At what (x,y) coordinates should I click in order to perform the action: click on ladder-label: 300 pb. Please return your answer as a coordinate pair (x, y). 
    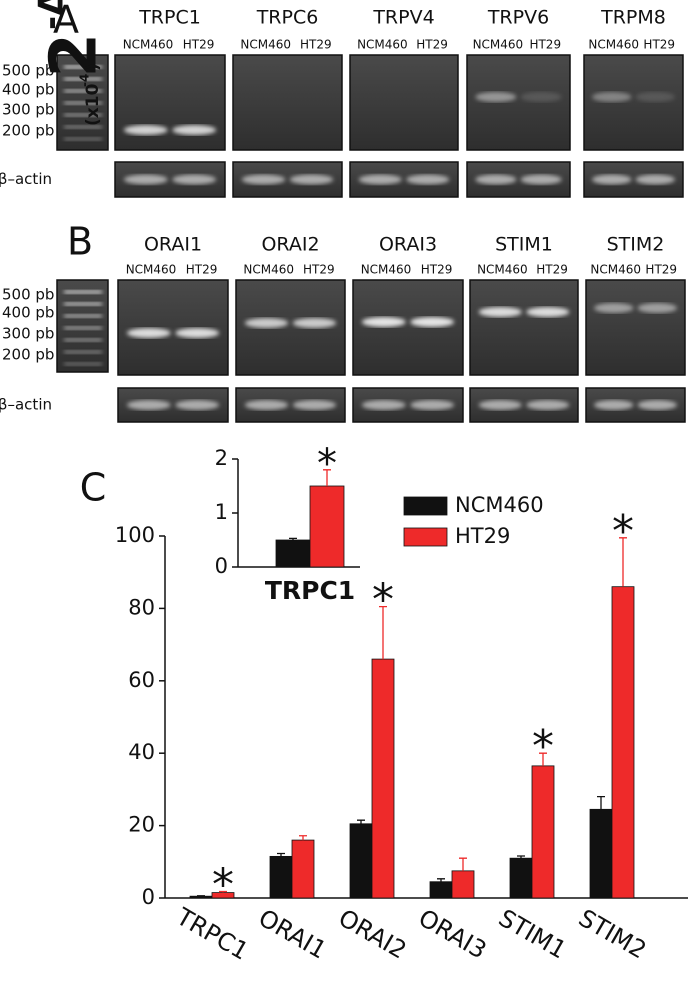
    Looking at the image, I should click on (28, 334).